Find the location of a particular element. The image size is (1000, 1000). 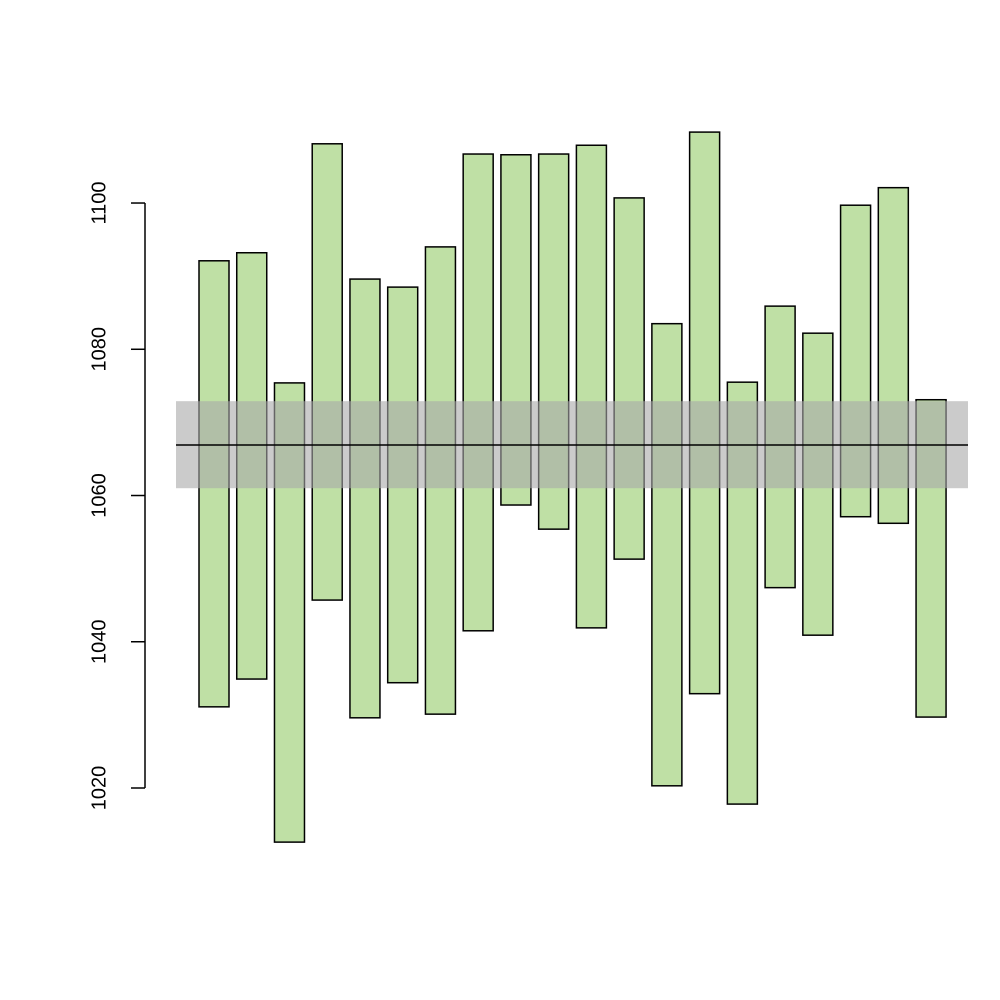

y-tick-label: 1040 is located at coordinates (99, 642).